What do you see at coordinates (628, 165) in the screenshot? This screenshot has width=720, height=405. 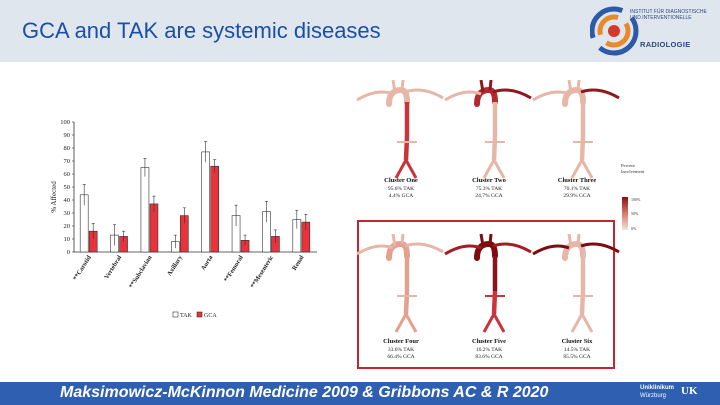 I see `legend-title-1: Percent` at bounding box center [628, 165].